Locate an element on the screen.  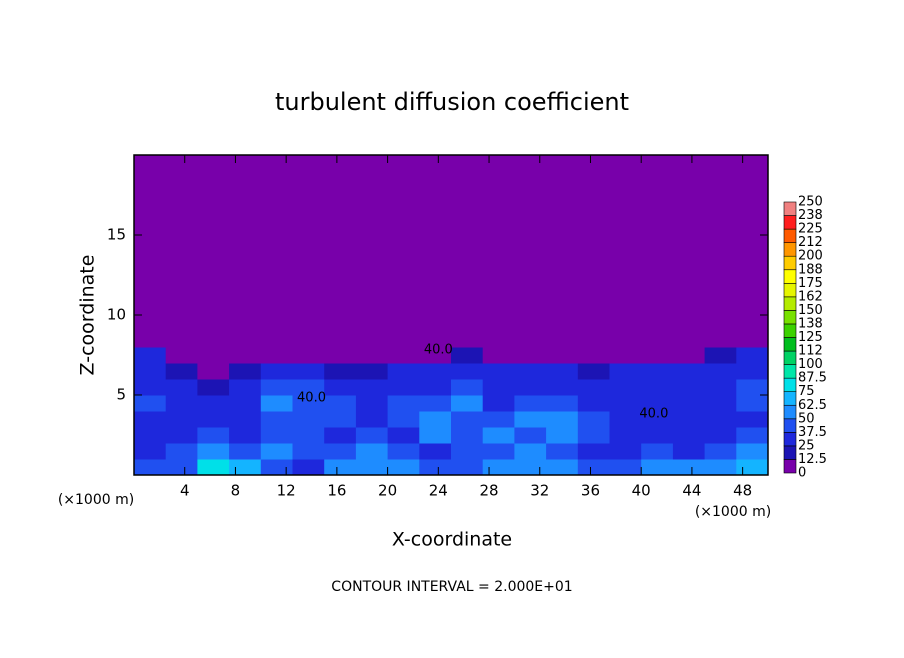
colorbar-label: 200 is located at coordinates (810, 256).